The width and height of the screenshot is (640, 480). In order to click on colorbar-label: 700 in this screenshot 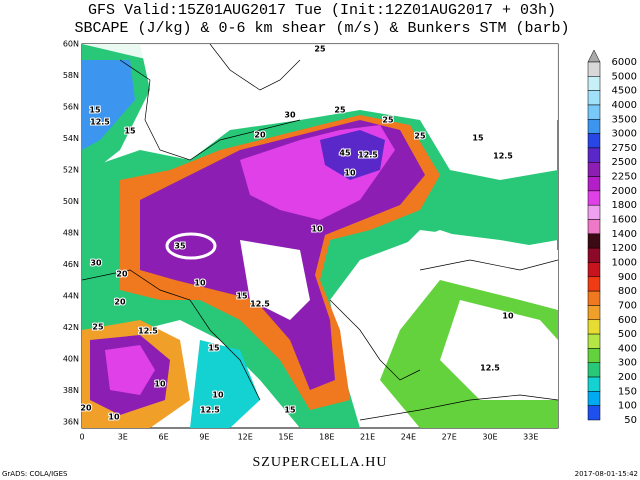, I will do `click(627, 305)`.